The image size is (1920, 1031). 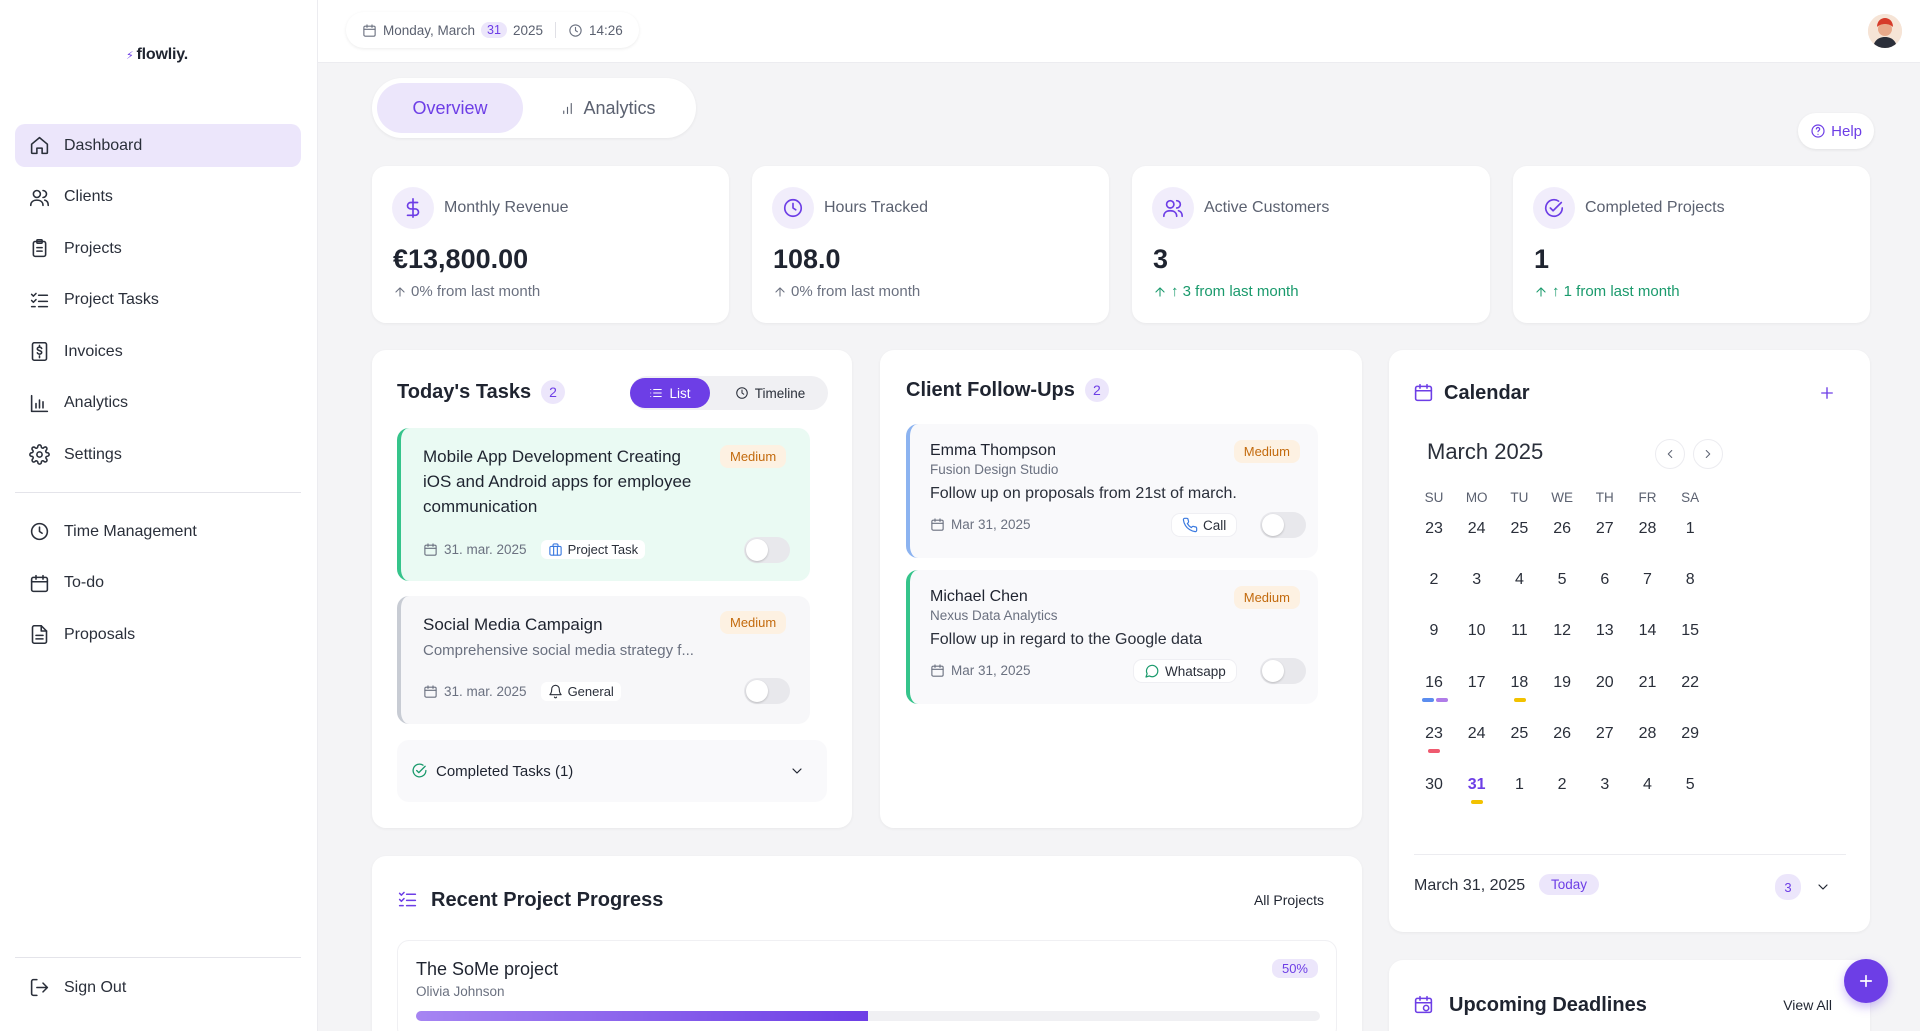 I want to click on add-event-icon, so click(x=1827, y=393).